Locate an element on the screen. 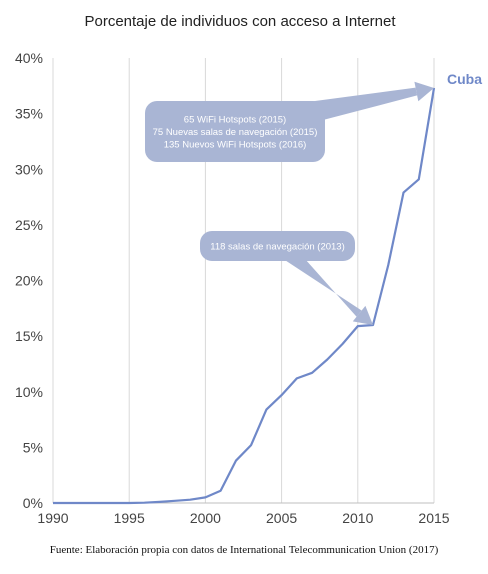 The width and height of the screenshot is (488, 574). y-tick-label: 15% is located at coordinates (29, 336).